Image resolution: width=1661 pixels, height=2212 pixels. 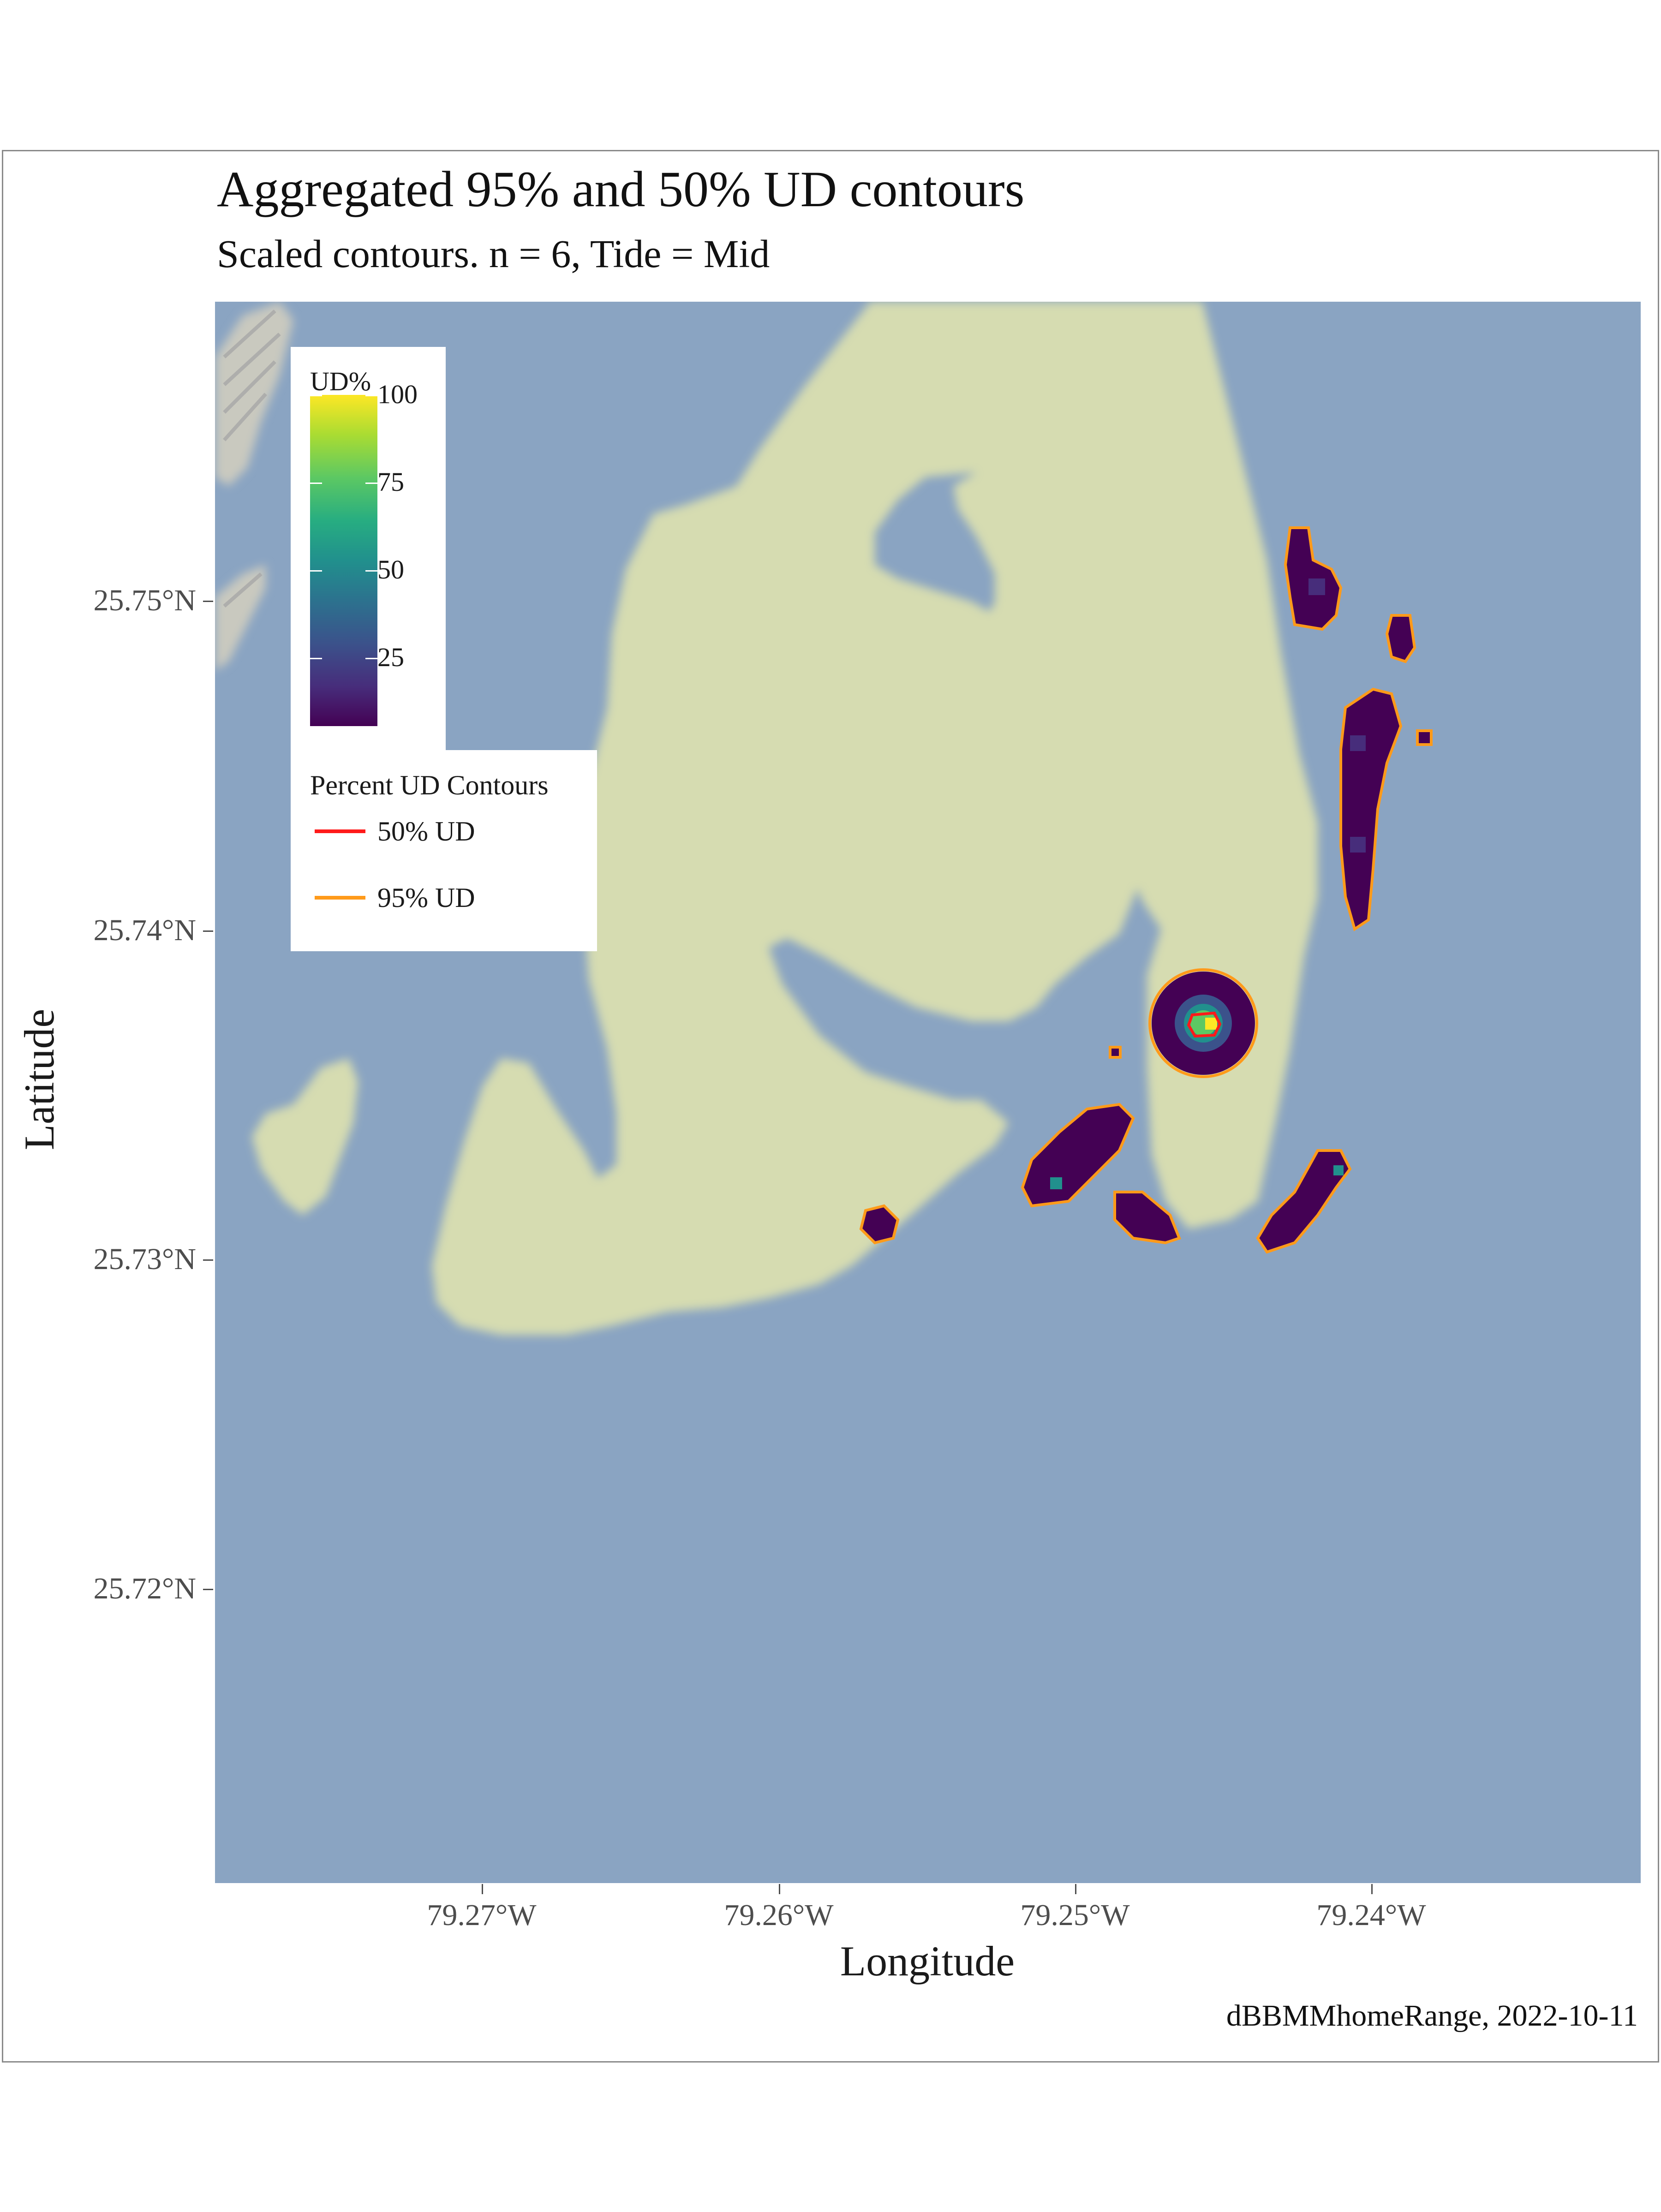 What do you see at coordinates (252, 459) in the screenshot?
I see `road-texture` at bounding box center [252, 459].